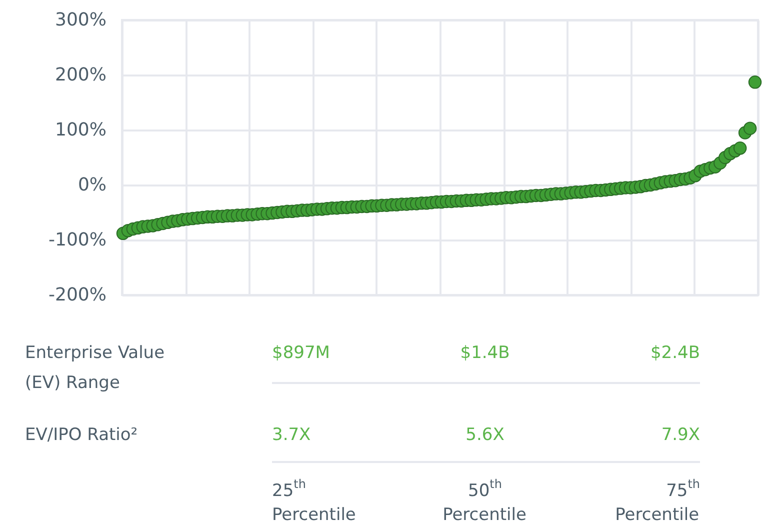  I want to click on y-tick-label: -200%, so click(77, 295).